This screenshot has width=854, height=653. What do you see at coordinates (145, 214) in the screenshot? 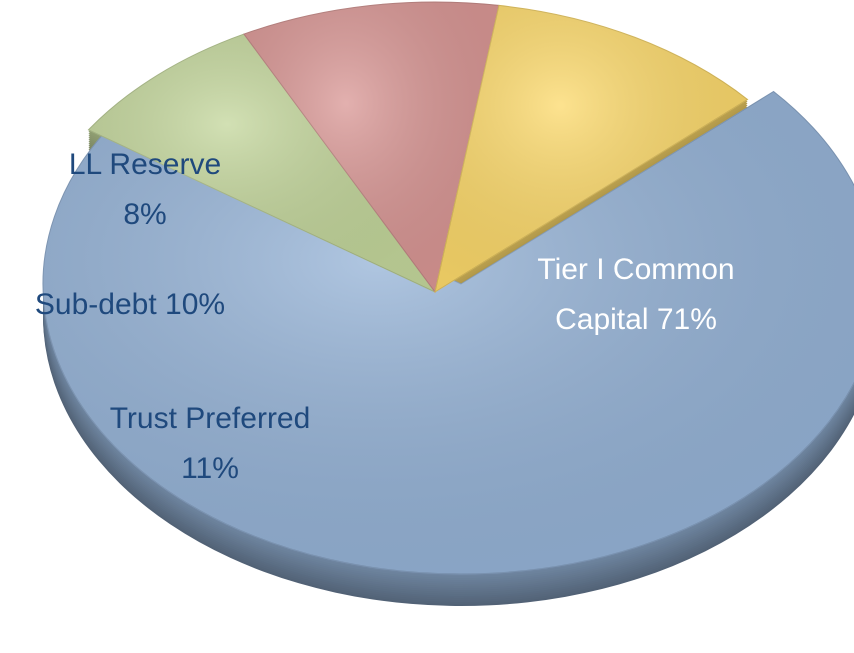
I see `value-label: 8%` at bounding box center [145, 214].